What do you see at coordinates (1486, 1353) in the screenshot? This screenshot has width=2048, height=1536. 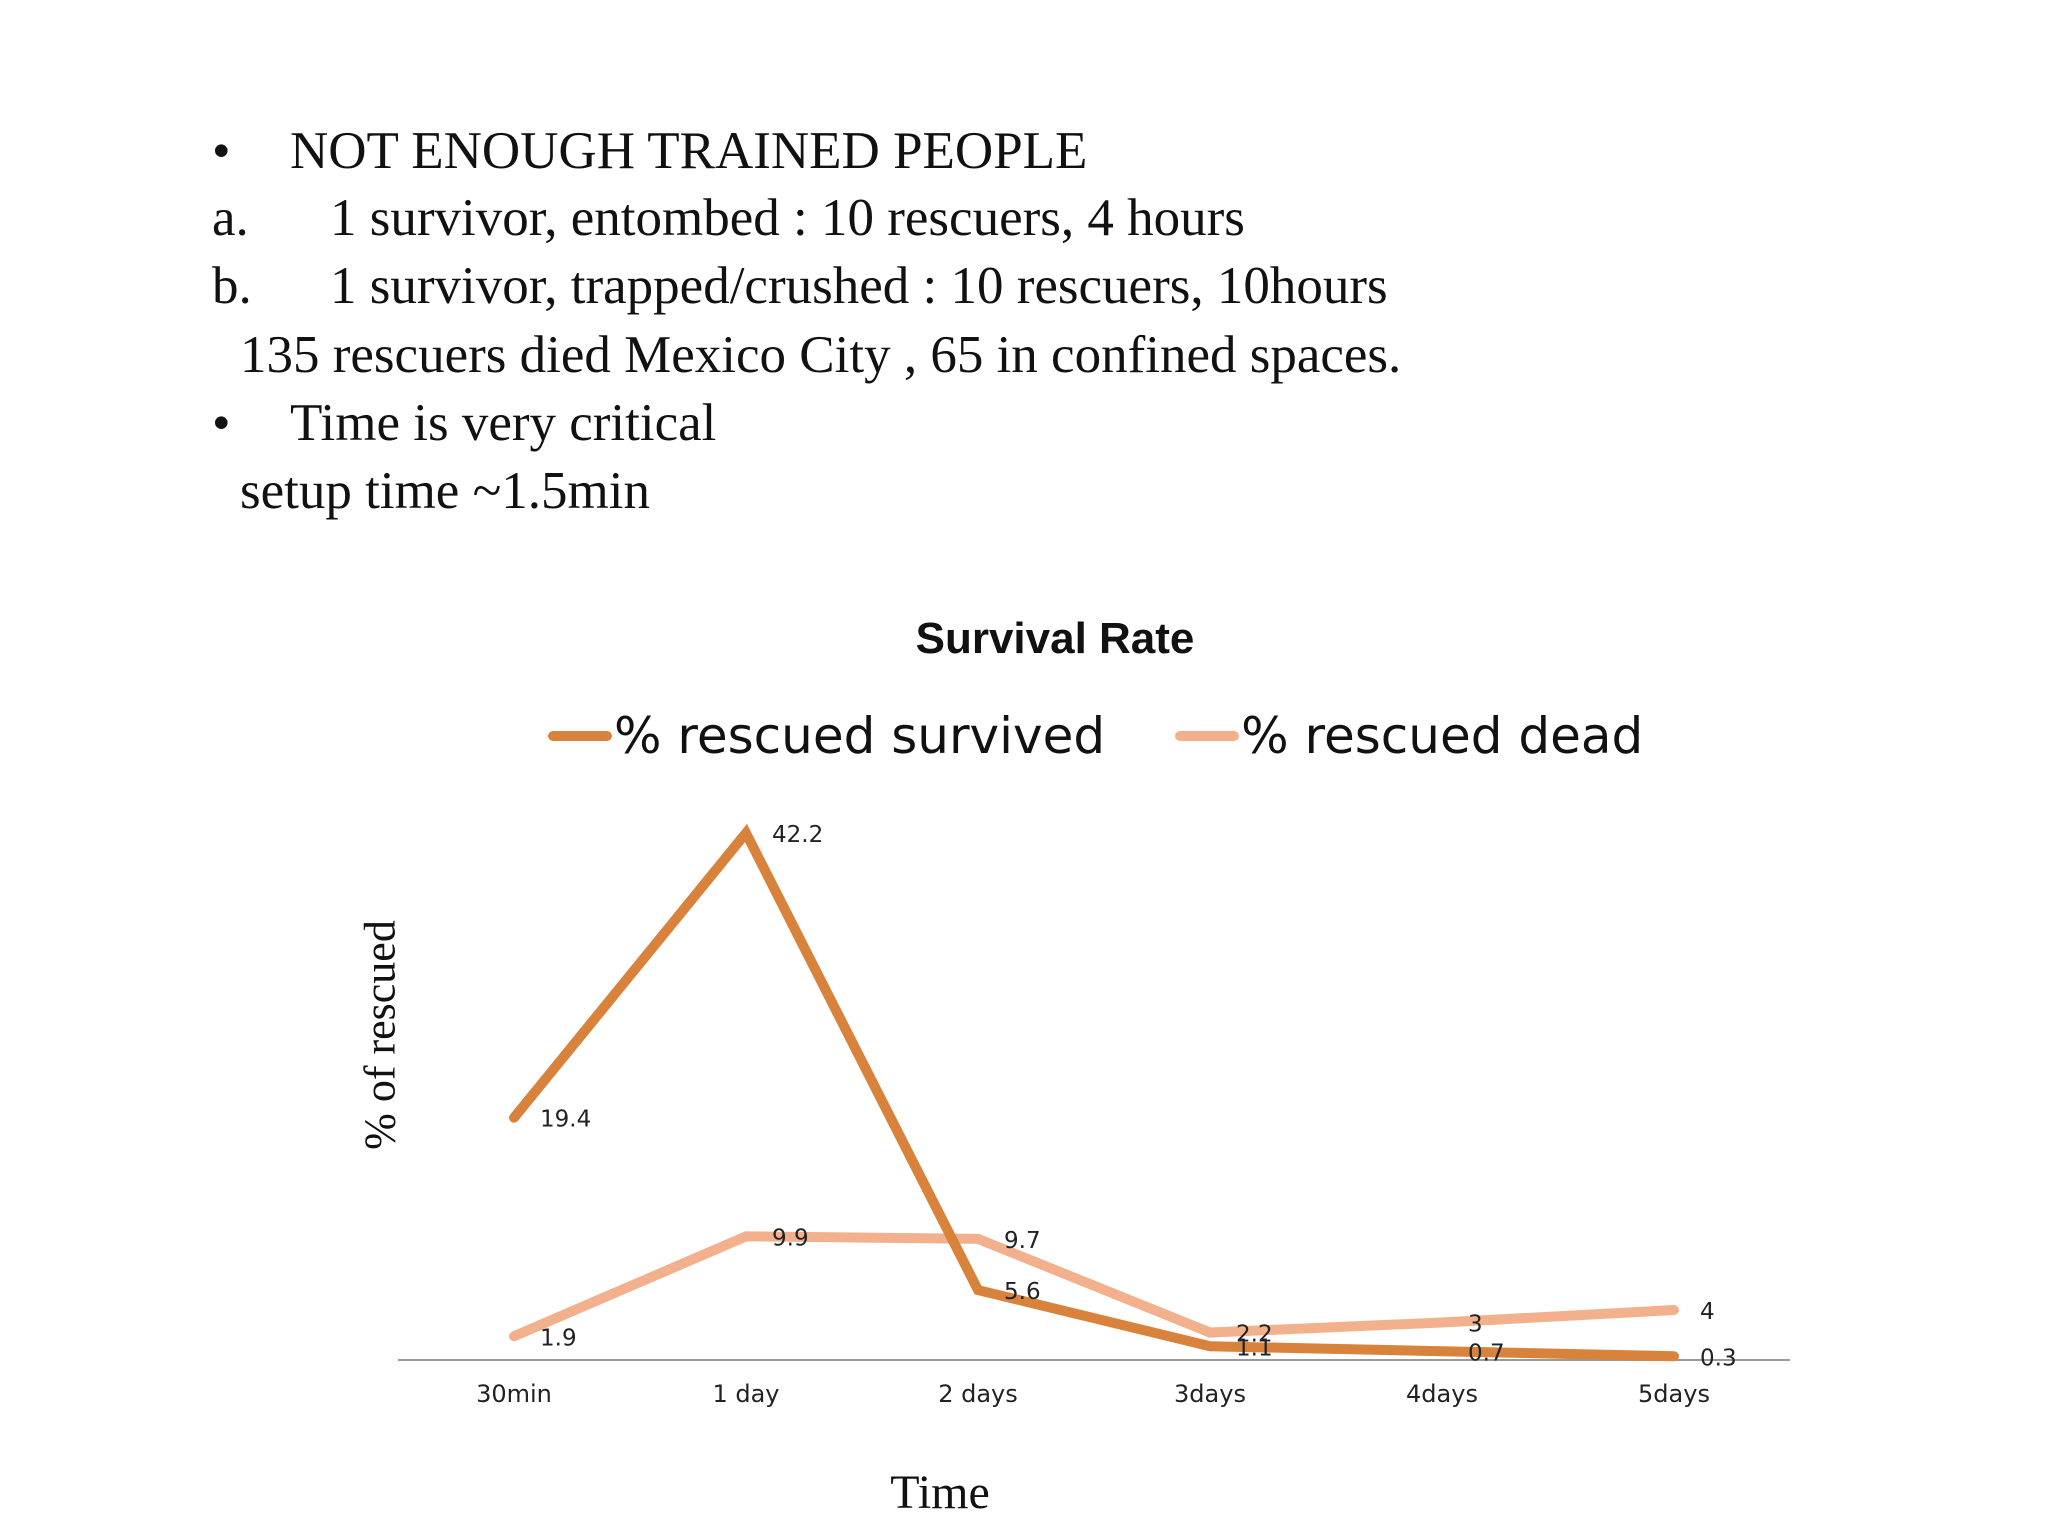 I see `data-label: 0.7` at bounding box center [1486, 1353].